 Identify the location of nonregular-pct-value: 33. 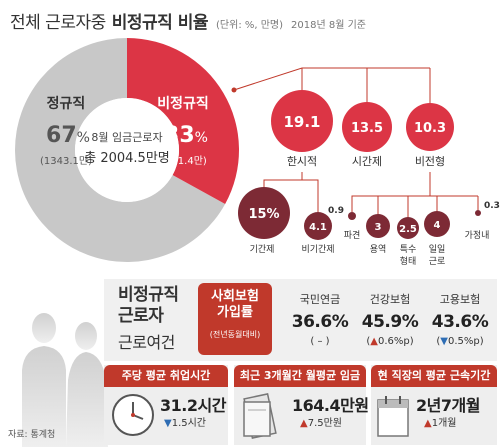
(179, 135).